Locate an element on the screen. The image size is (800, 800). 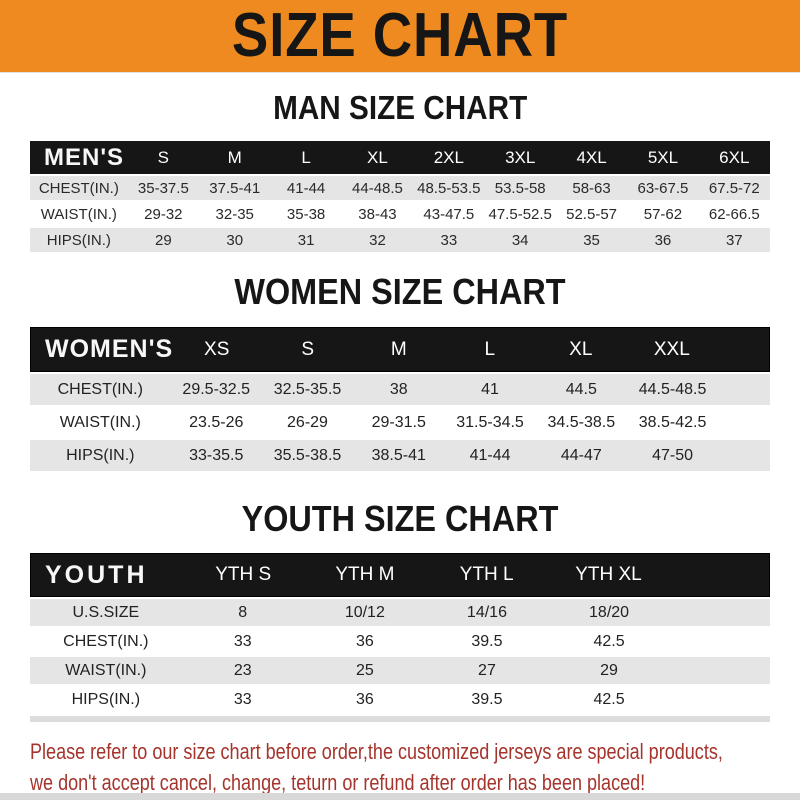
table-cell: 37.5-41 is located at coordinates (235, 188).